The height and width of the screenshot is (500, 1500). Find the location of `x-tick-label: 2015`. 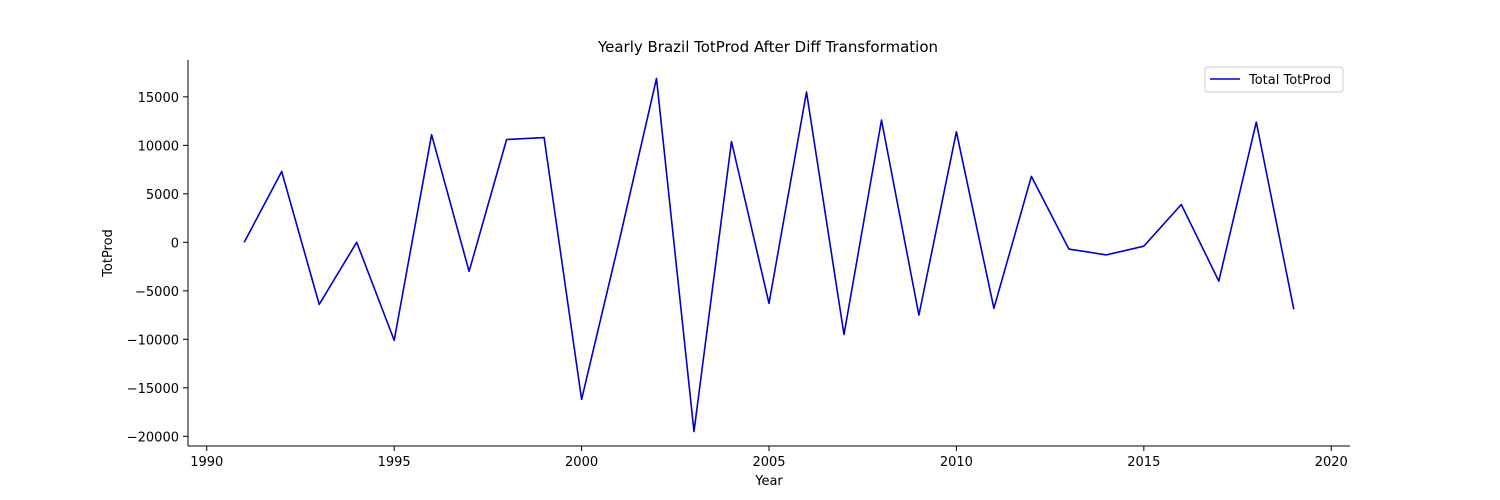

x-tick-label: 2015 is located at coordinates (1143, 462).